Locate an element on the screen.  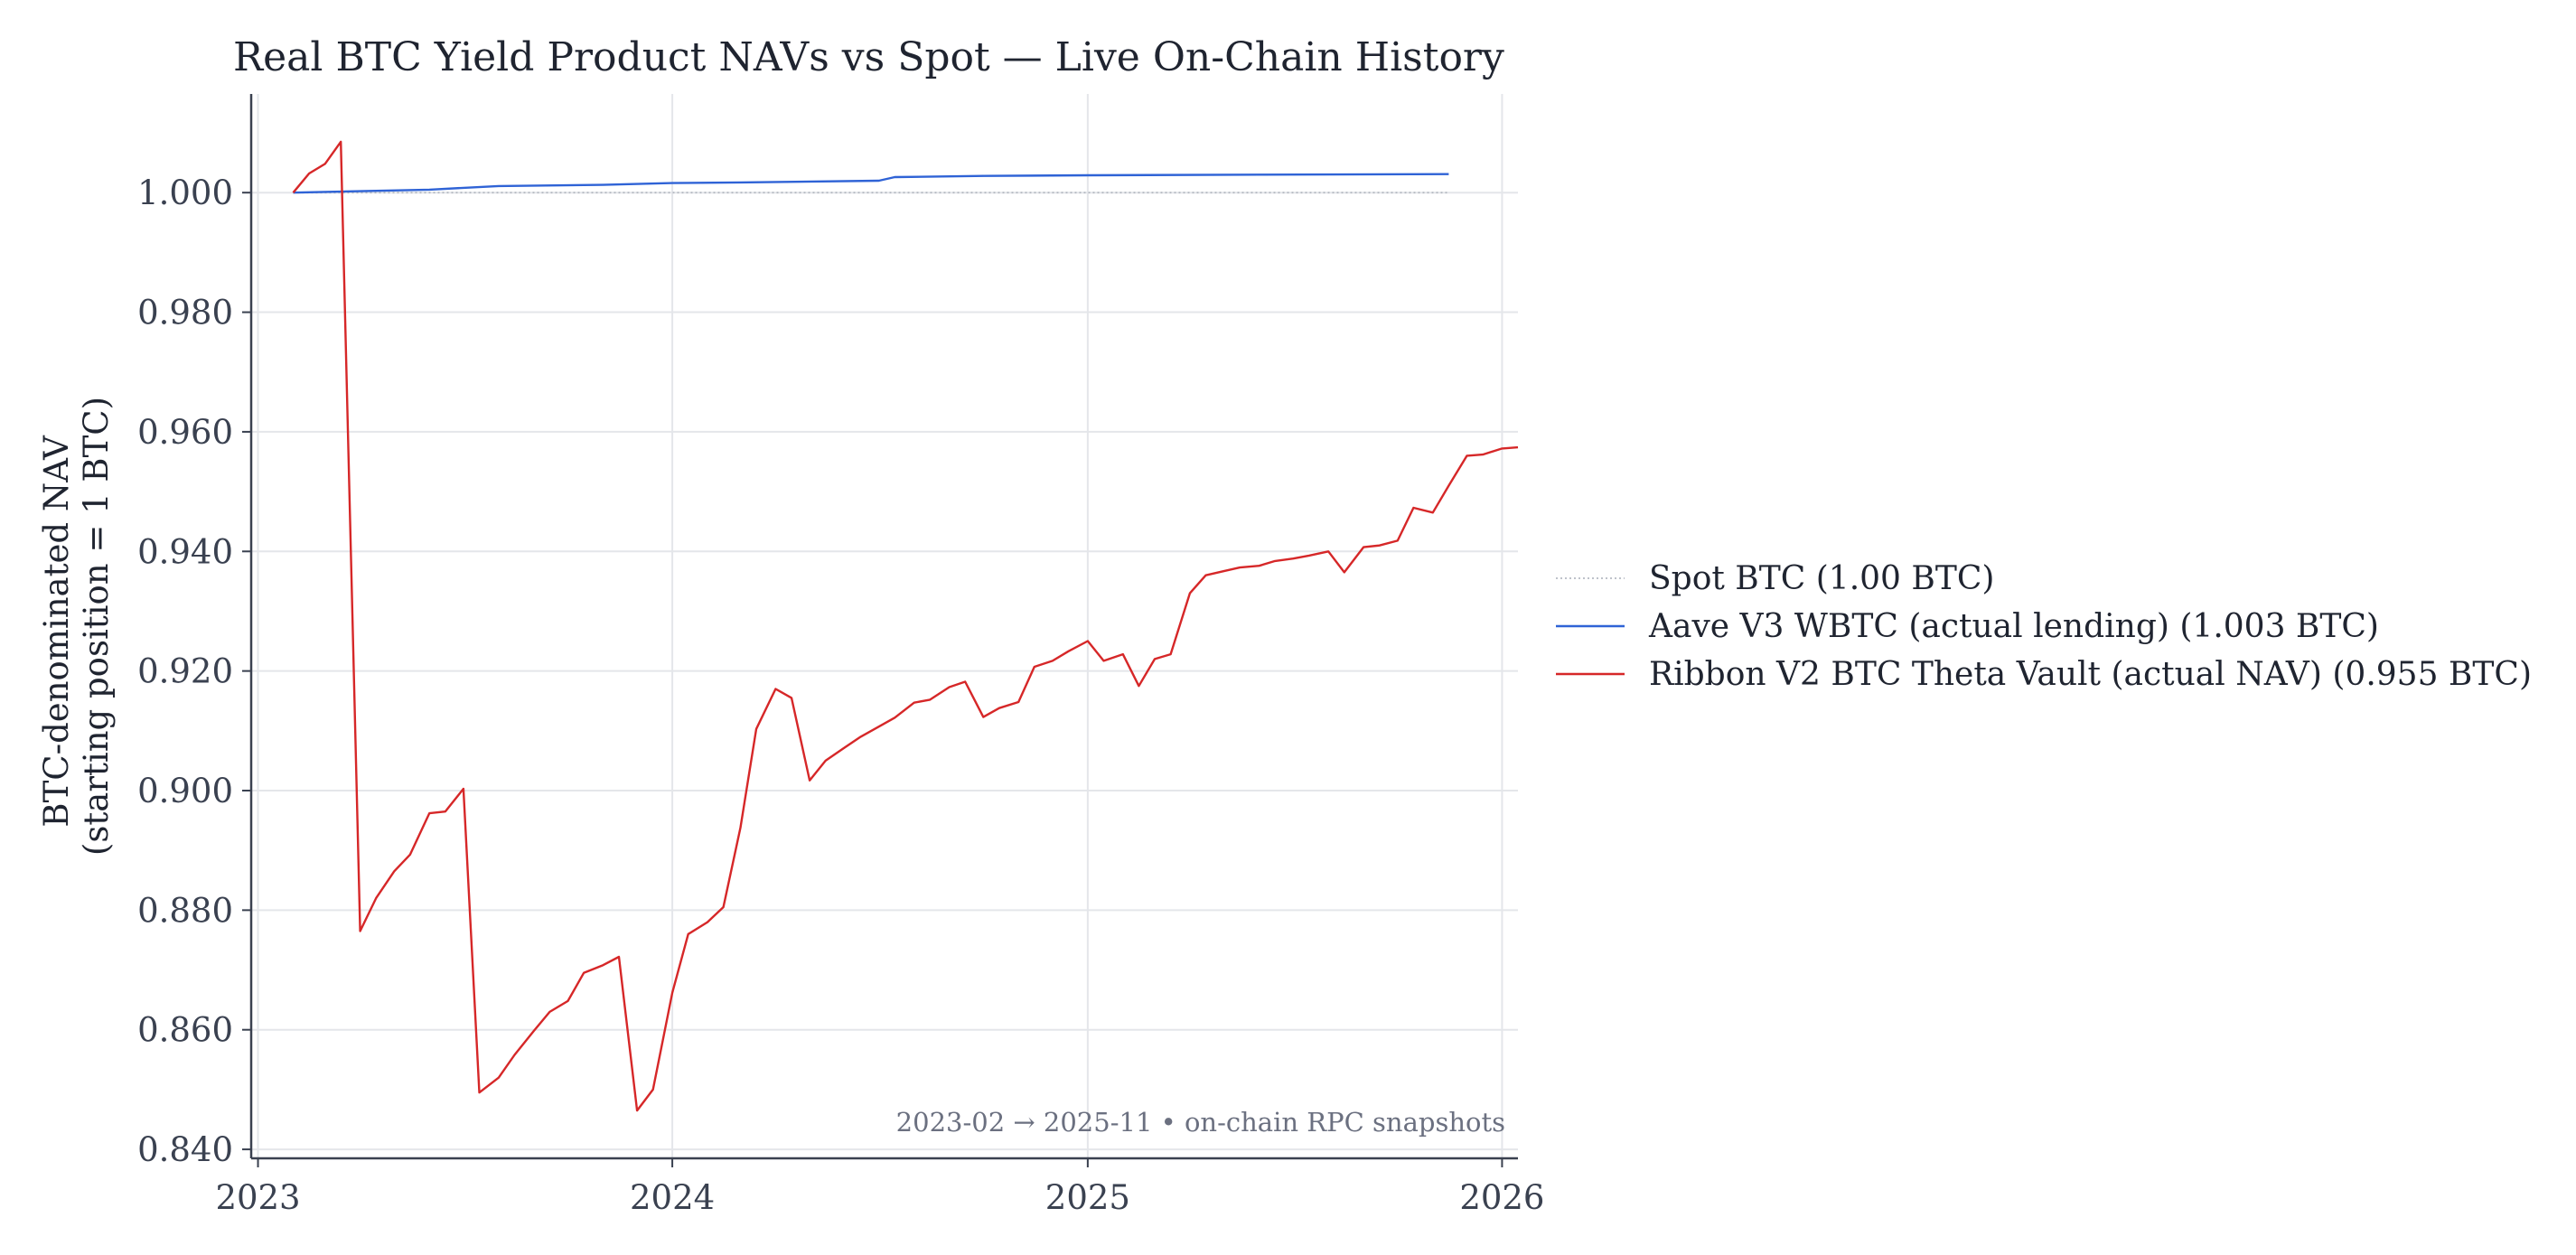
x-tick-label: 2026 is located at coordinates (1501, 1197).